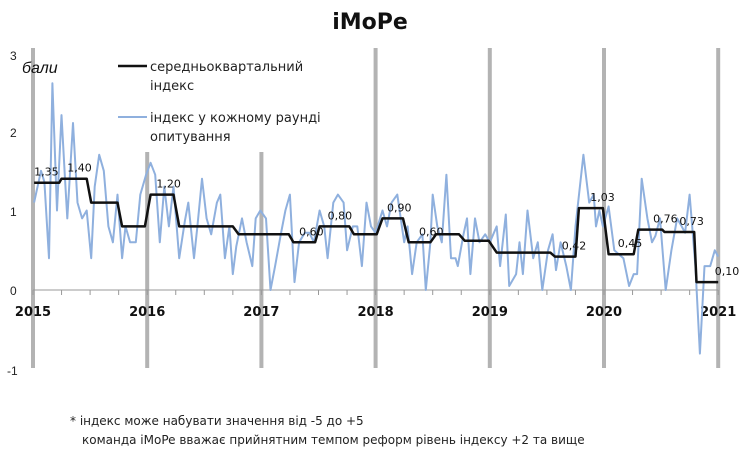 This screenshot has width=740, height=455. I want to click on x-tick-labels: 2015 2016 2017 2018 2019 2020 2021, so click(375, 312).